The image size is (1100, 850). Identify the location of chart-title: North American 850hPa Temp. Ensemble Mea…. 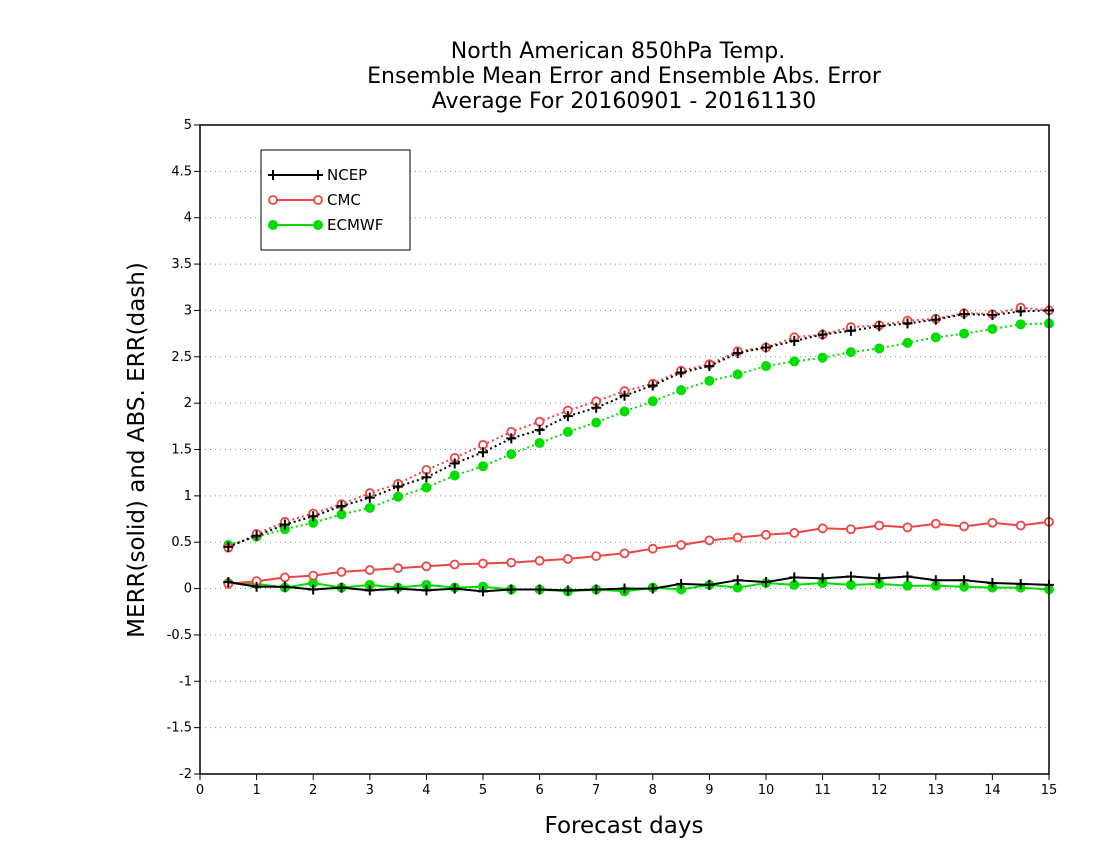
(624, 76).